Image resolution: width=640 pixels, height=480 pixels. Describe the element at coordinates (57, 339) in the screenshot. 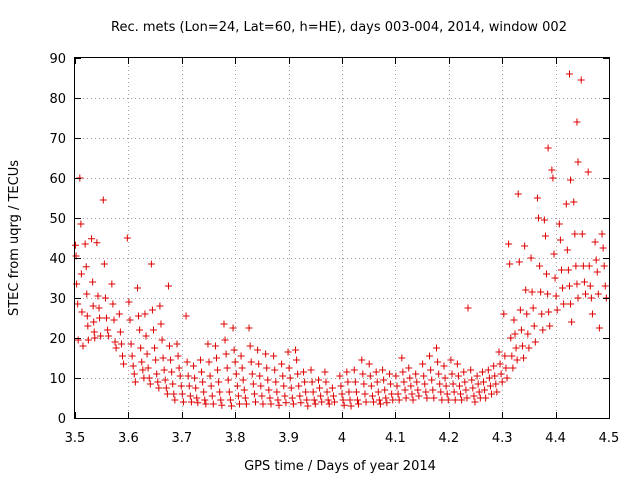

I see `y-tick-label: 20` at that location.